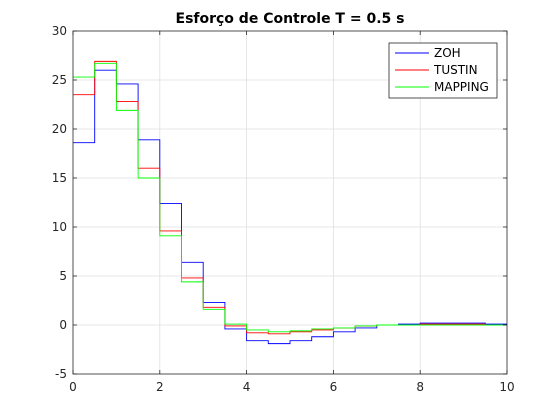  Describe the element at coordinates (63, 276) in the screenshot. I see `y-tick-label: 5` at that location.